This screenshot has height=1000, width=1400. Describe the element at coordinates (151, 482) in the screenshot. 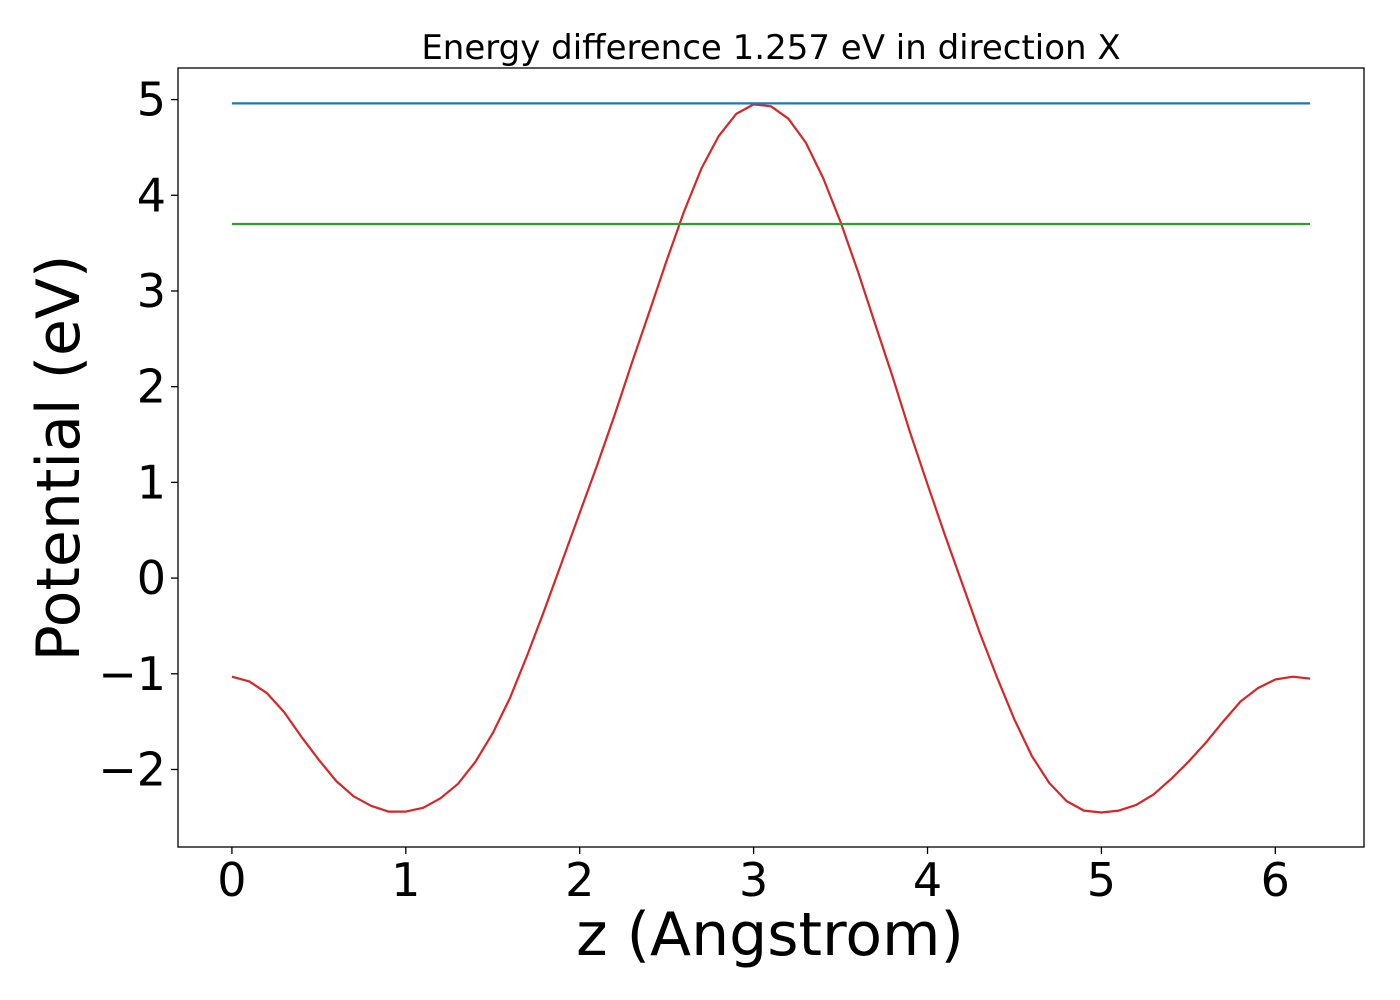

I see `y-tick-label: 1` at that location.